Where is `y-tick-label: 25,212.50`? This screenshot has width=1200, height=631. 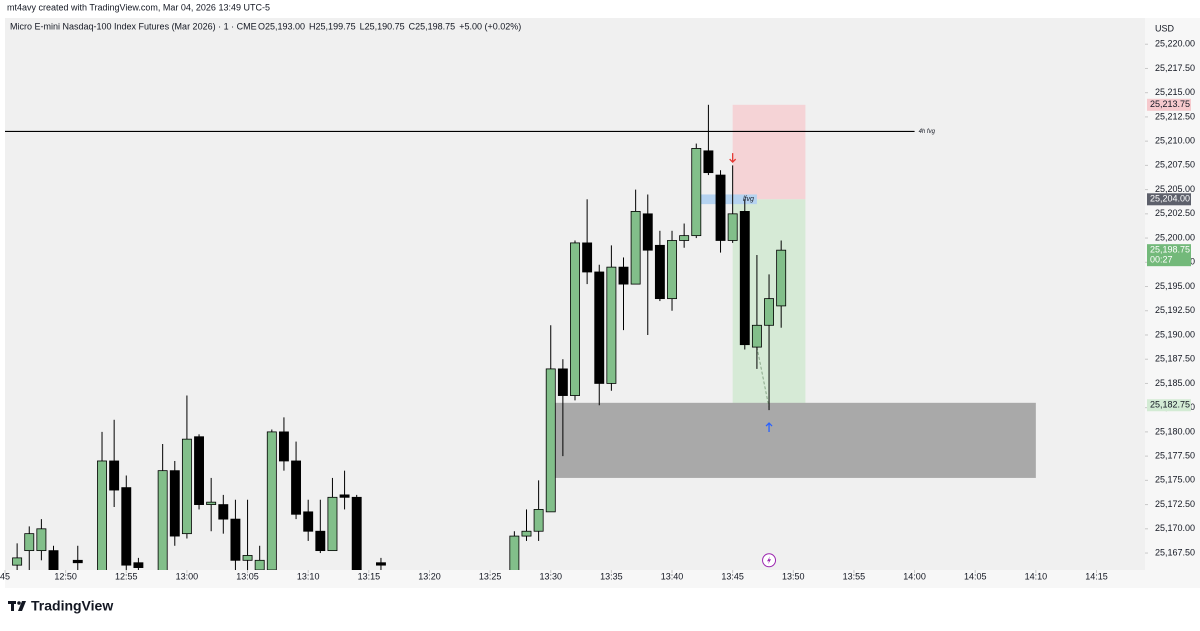 y-tick-label: 25,212.50 is located at coordinates (1175, 116).